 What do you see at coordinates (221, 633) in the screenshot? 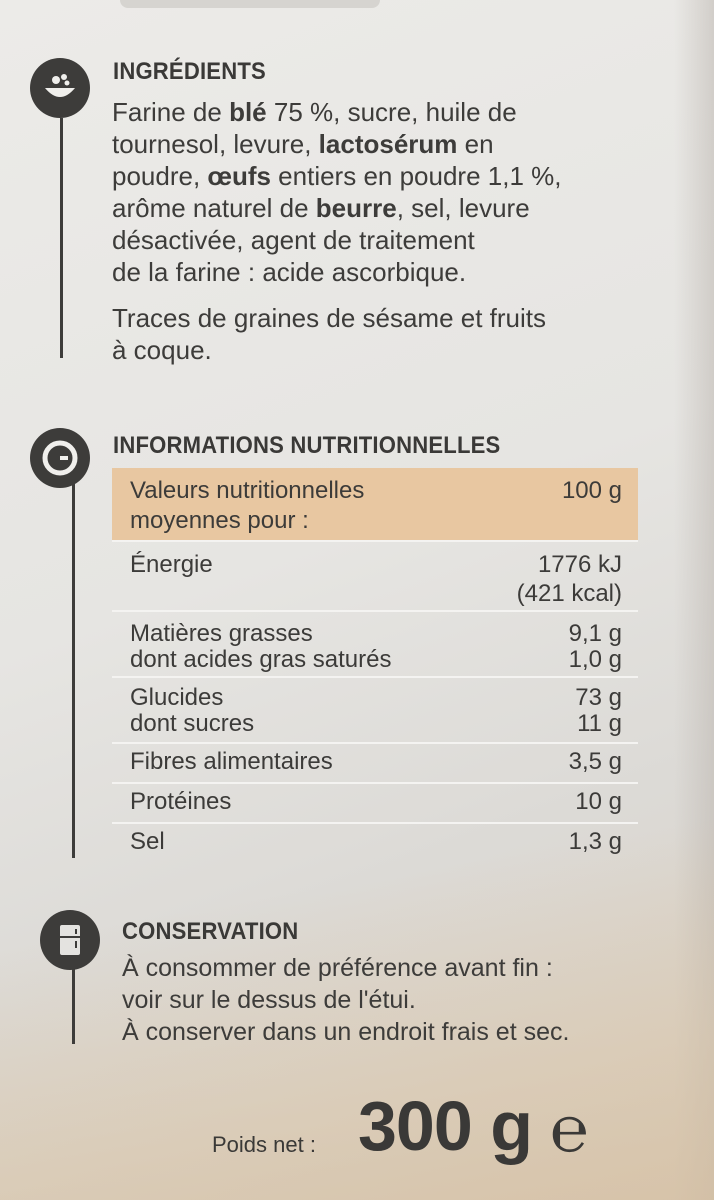
I see `fat-label: Matières grasses` at bounding box center [221, 633].